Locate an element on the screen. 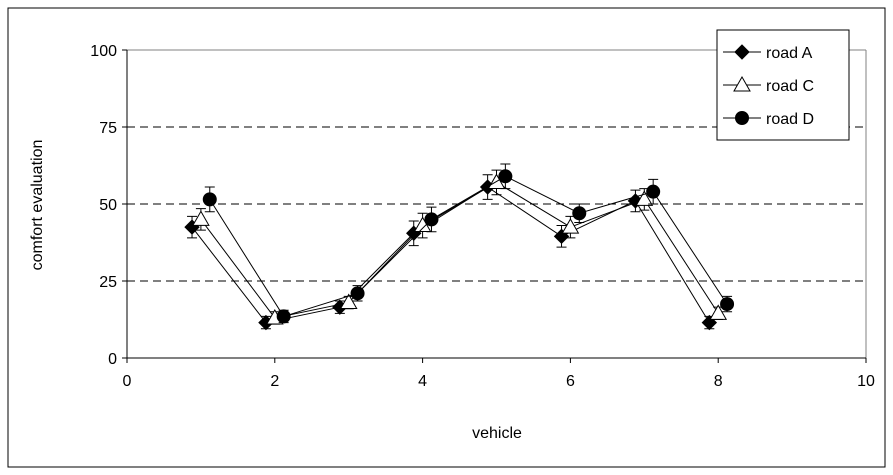 The width and height of the screenshot is (893, 475). y-tick-label-0: 0 is located at coordinates (112, 359).